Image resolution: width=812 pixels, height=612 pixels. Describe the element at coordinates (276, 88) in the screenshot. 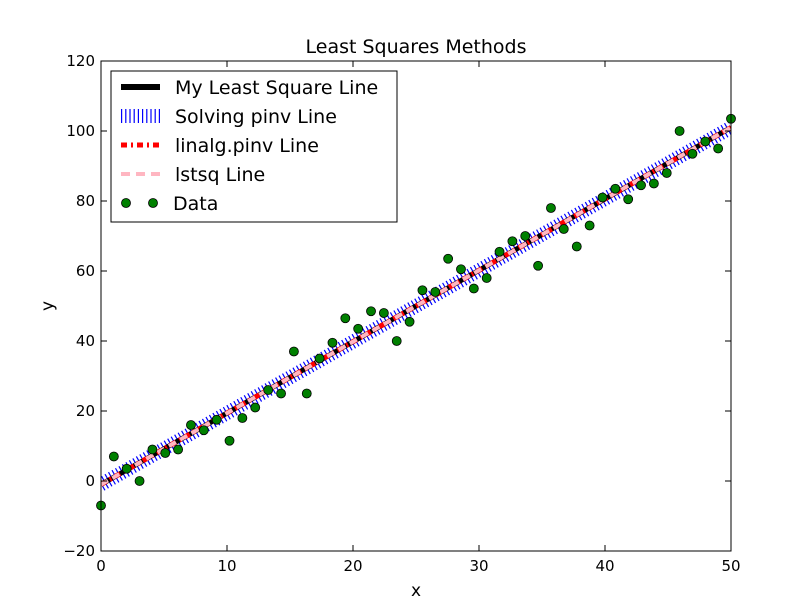

I see `legend-label: My Least Square Line` at that location.